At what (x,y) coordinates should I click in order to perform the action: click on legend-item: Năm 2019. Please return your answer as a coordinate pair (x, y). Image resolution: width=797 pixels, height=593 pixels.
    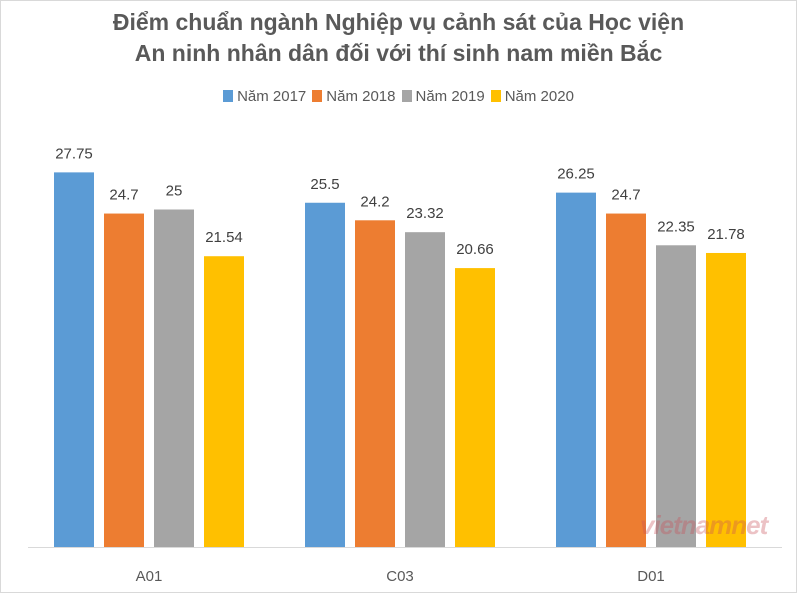
    Looking at the image, I should click on (443, 96).